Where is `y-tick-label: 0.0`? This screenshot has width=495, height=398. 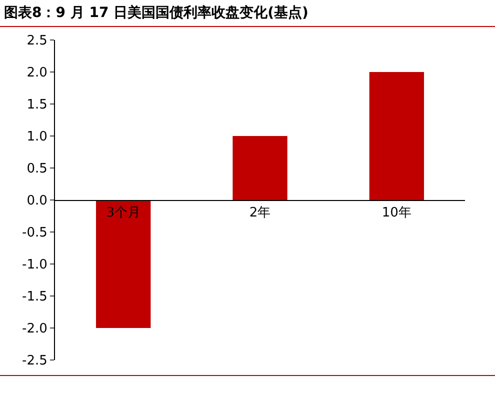 y-tick-label: 0.0 is located at coordinates (37, 201).